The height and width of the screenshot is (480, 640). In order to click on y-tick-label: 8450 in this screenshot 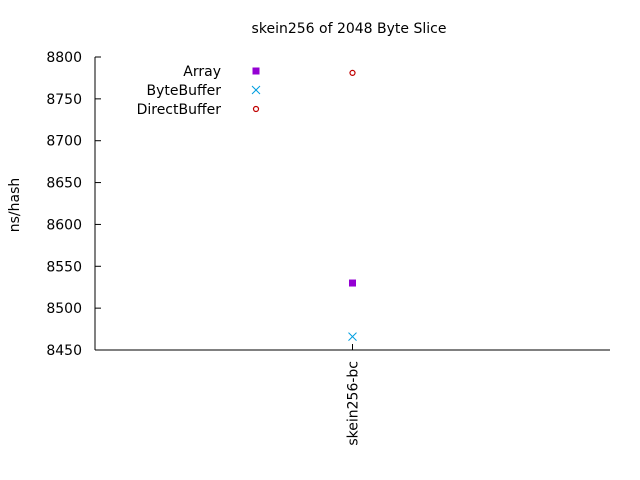, I will do `click(64, 351)`.